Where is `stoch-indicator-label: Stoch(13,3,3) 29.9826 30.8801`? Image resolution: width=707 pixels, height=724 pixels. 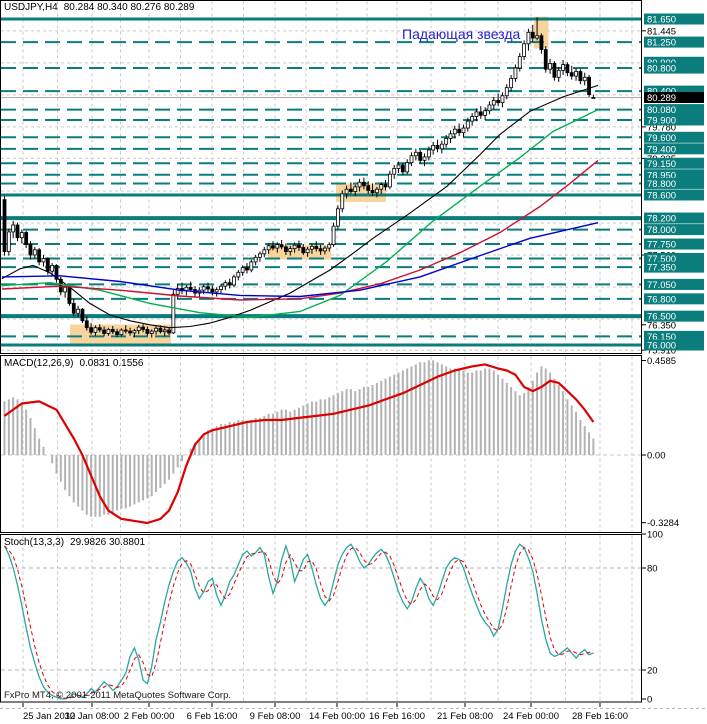 stoch-indicator-label: Stoch(13,3,3) 29.9826 30.8801 is located at coordinates (77, 542).